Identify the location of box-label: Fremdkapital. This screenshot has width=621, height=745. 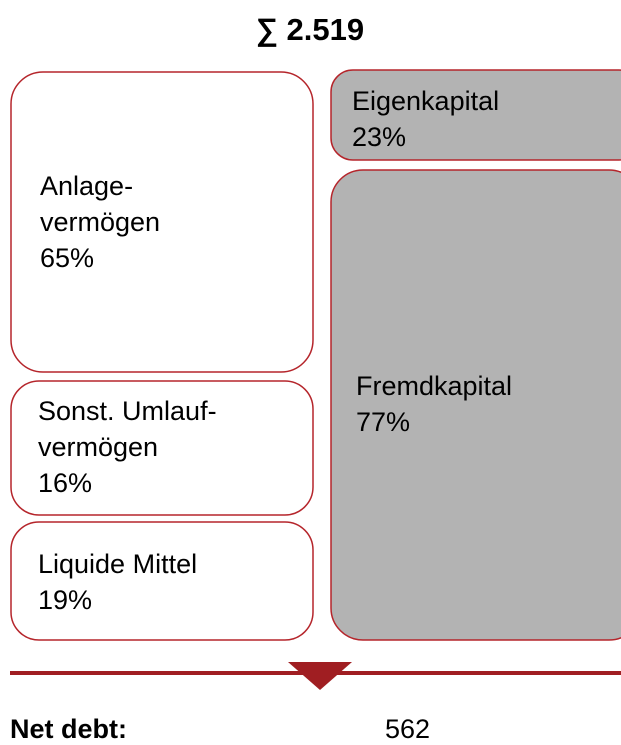
(434, 386).